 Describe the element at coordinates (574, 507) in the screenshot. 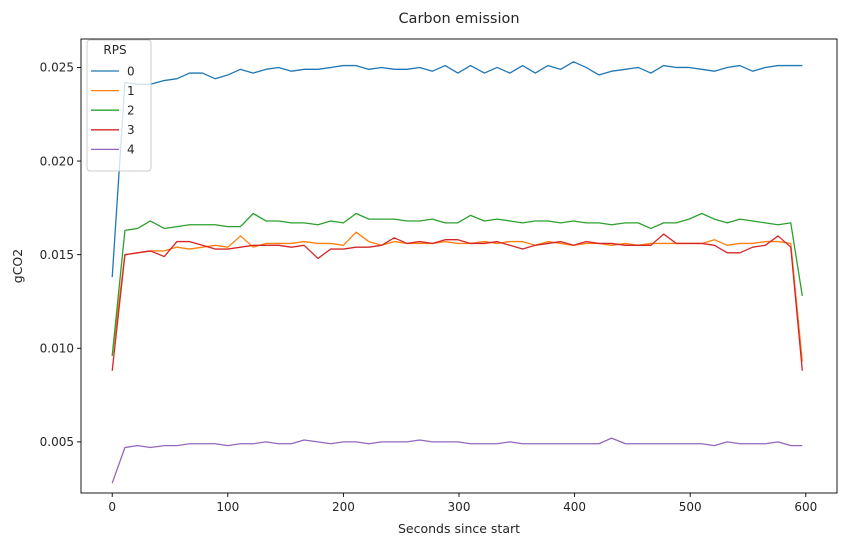

I see `x-tick-label: 400` at that location.